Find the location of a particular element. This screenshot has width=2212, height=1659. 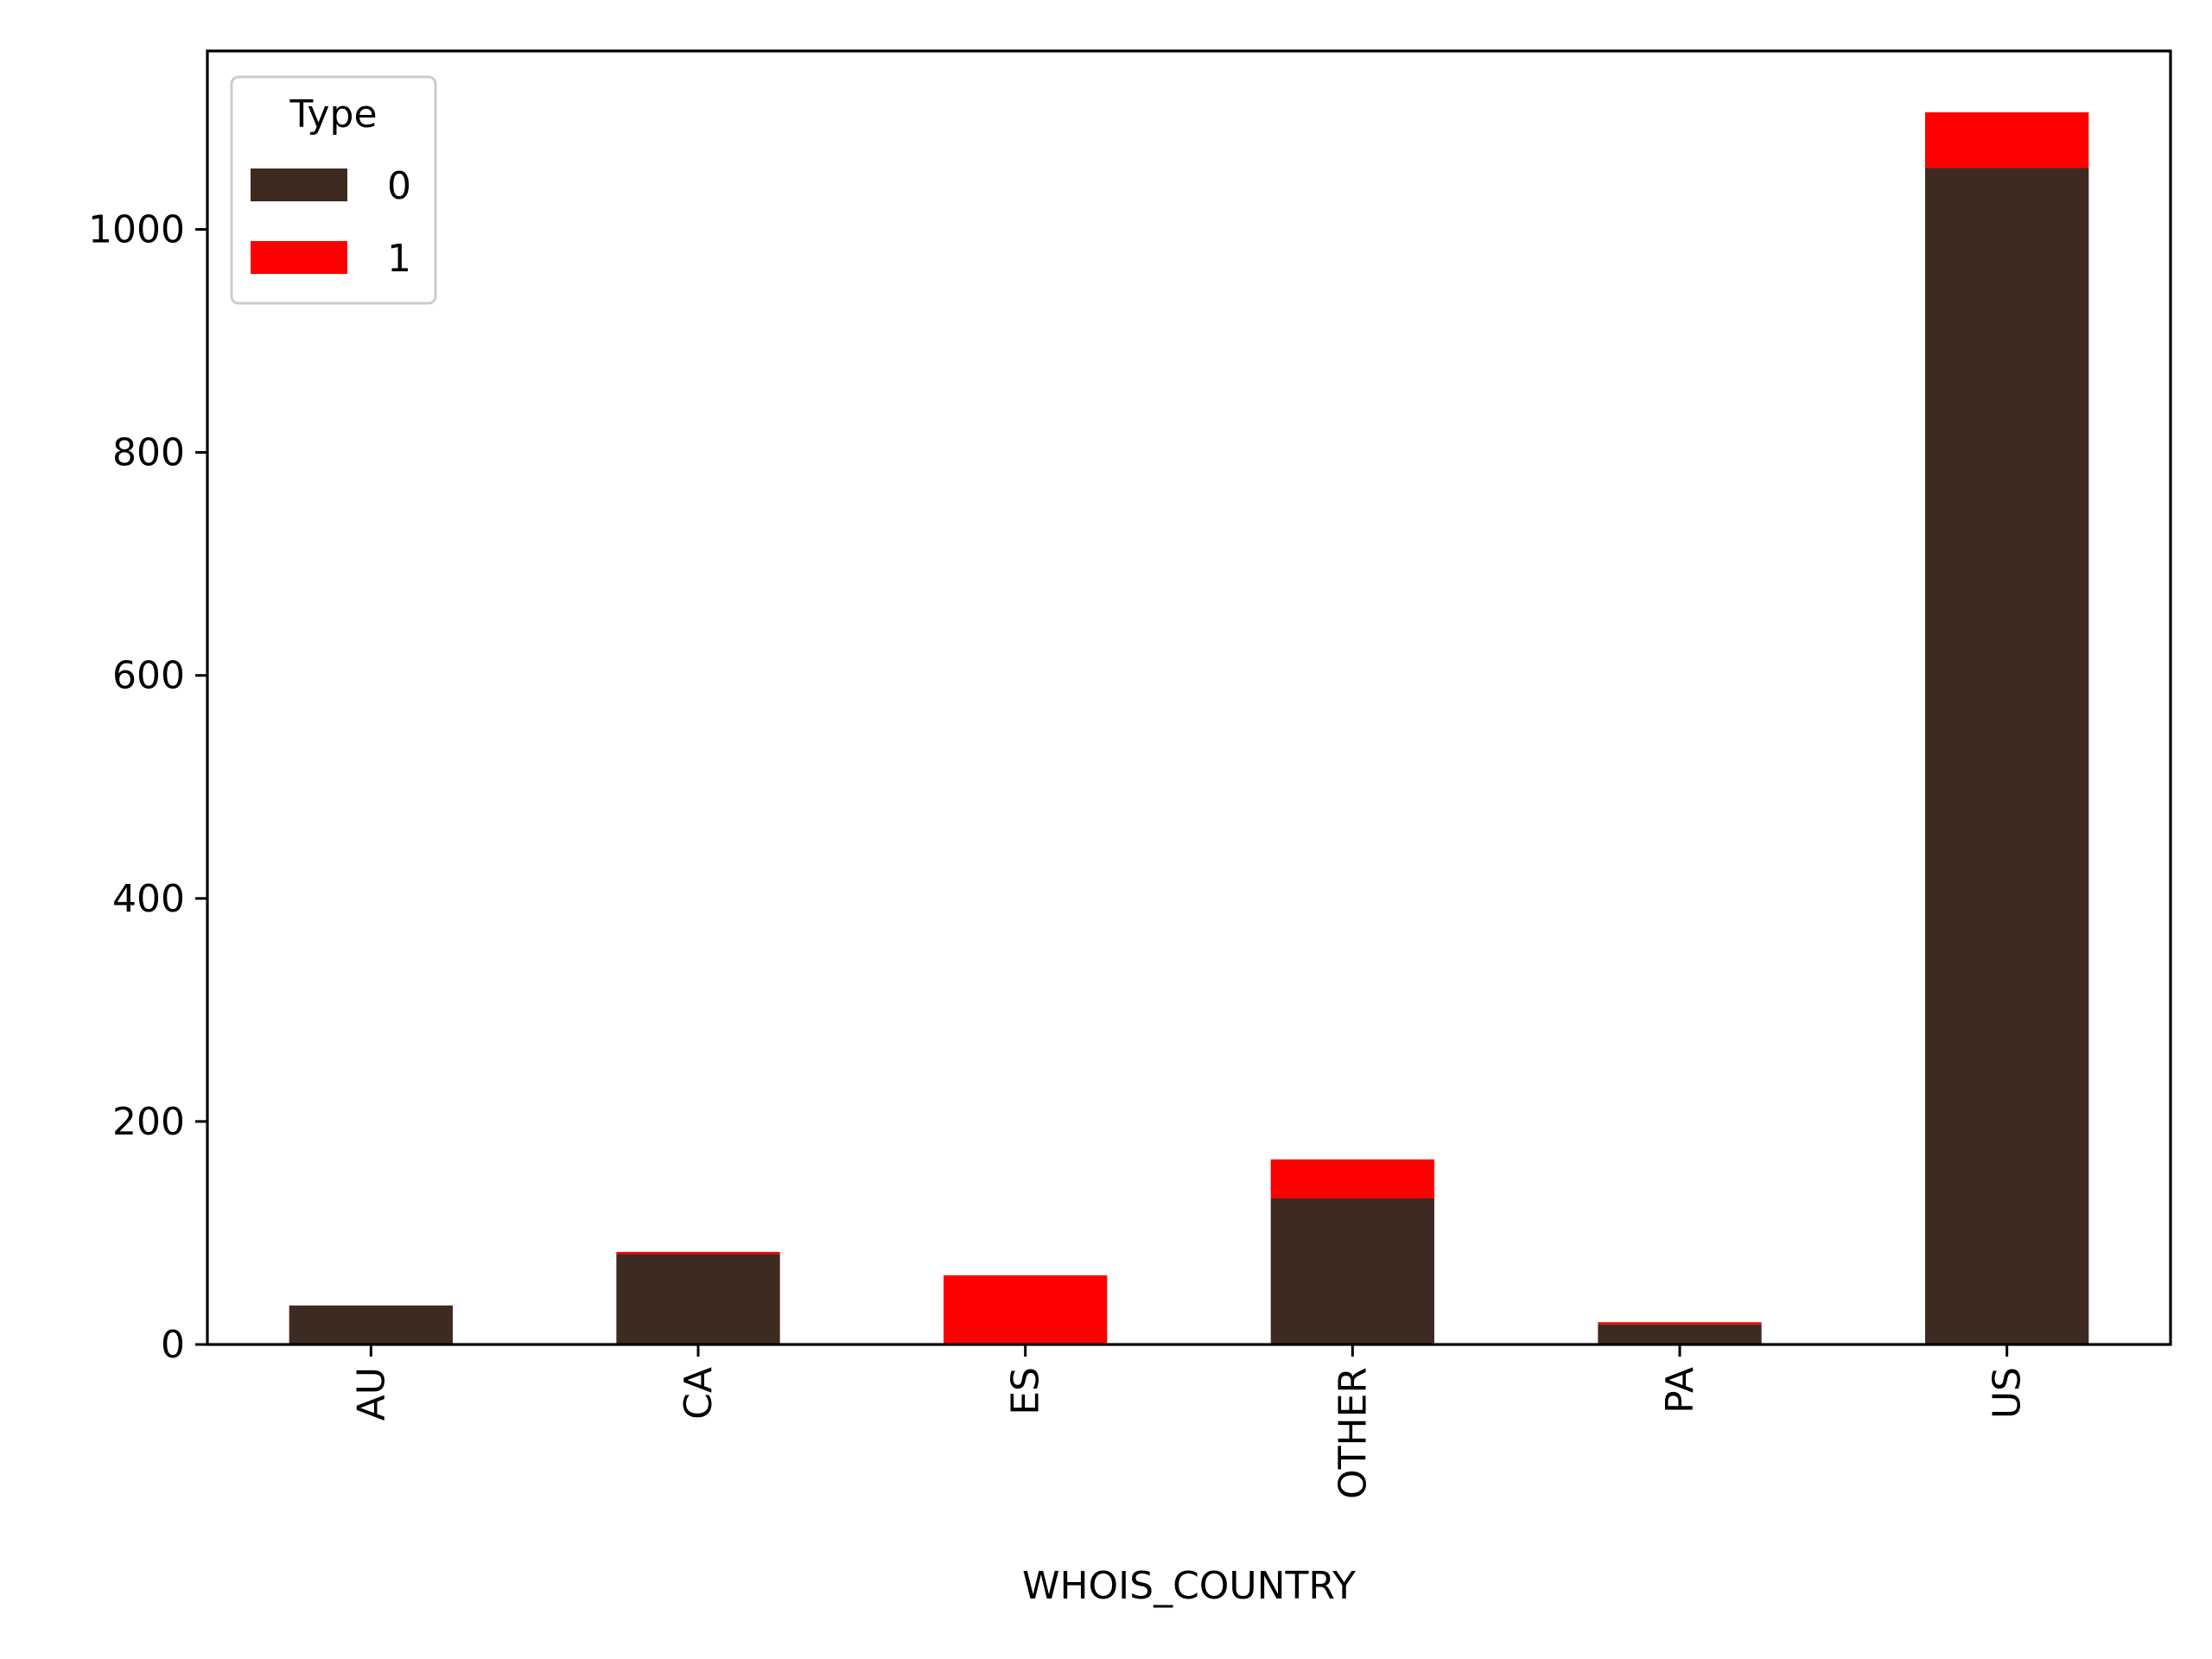

x-tick-label-au: AU is located at coordinates (371, 1394).